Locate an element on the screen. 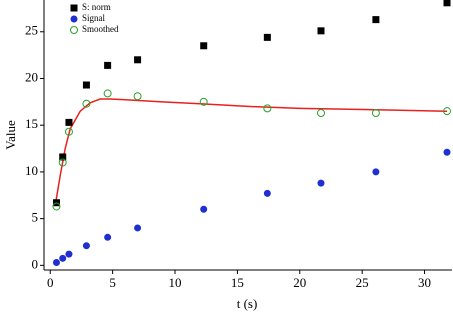 The height and width of the screenshot is (313, 453). legend-text: Smoothed is located at coordinates (100, 29).